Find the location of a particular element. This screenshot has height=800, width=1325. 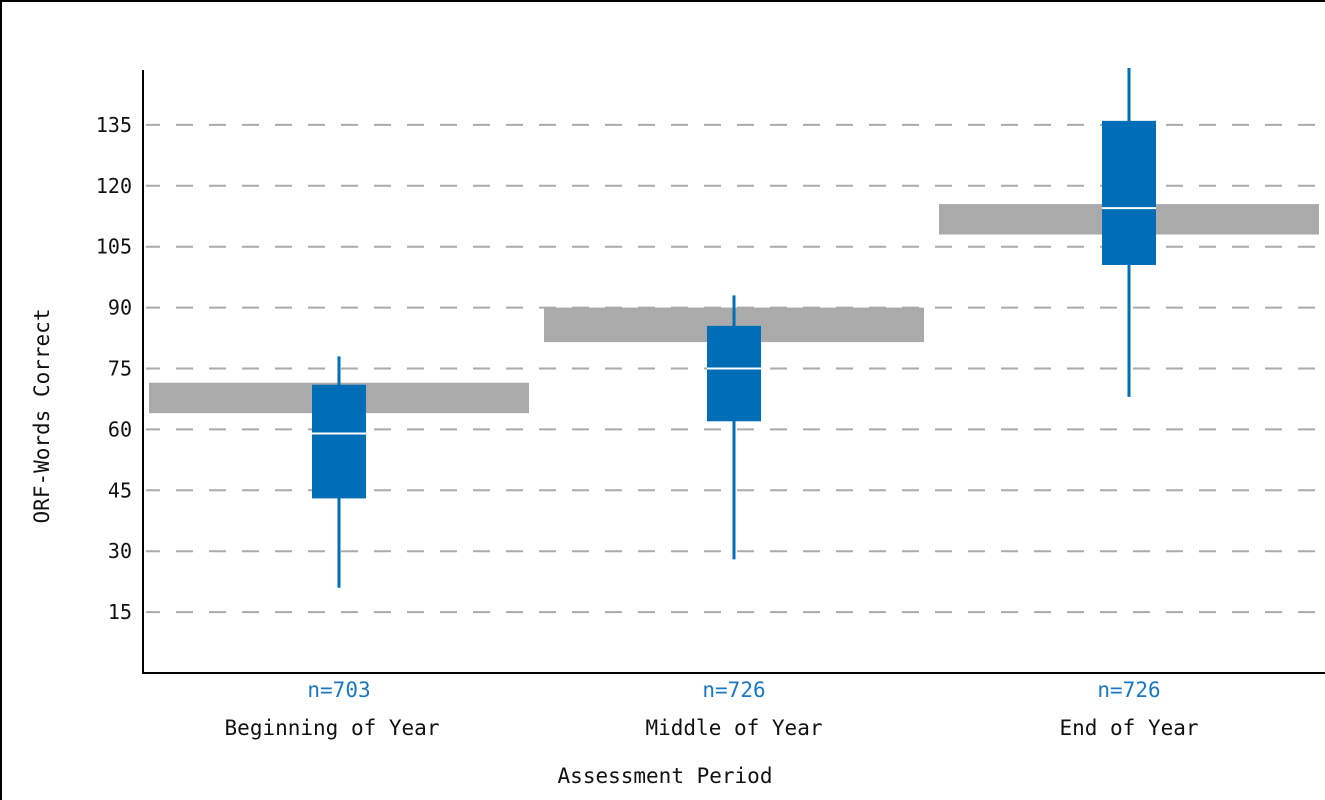

y-tick-105: 105 is located at coordinates (114, 247).